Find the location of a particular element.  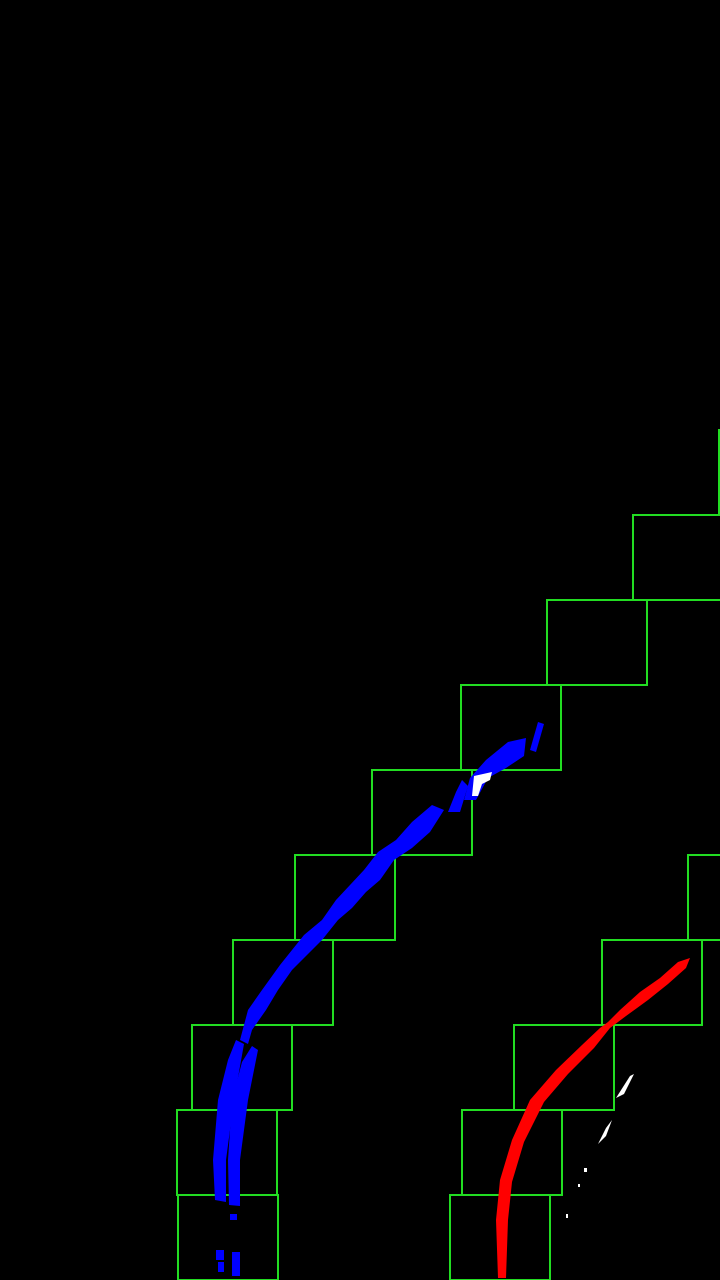

right-lane-pixels is located at coordinates (593, 1118).